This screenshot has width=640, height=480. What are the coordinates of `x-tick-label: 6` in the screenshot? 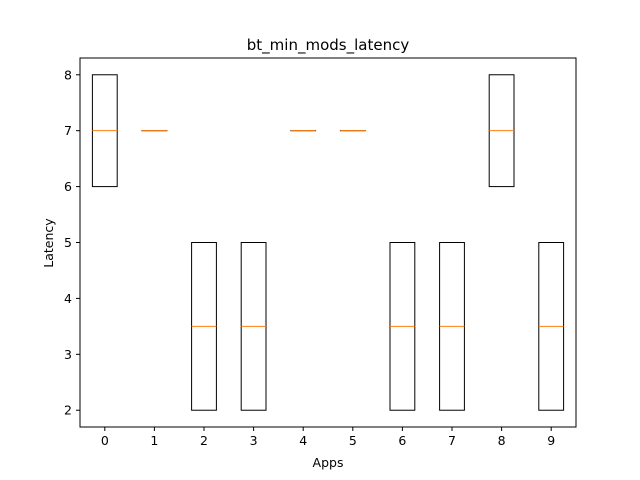 It's located at (402, 440).